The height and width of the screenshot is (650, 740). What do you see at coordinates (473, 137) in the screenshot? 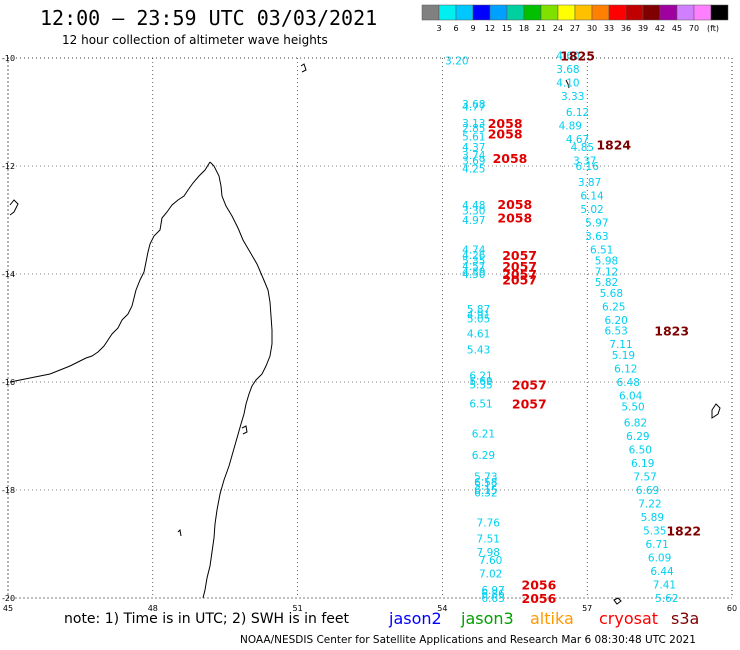
I see `wave-height-value: 5.61` at bounding box center [473, 137].